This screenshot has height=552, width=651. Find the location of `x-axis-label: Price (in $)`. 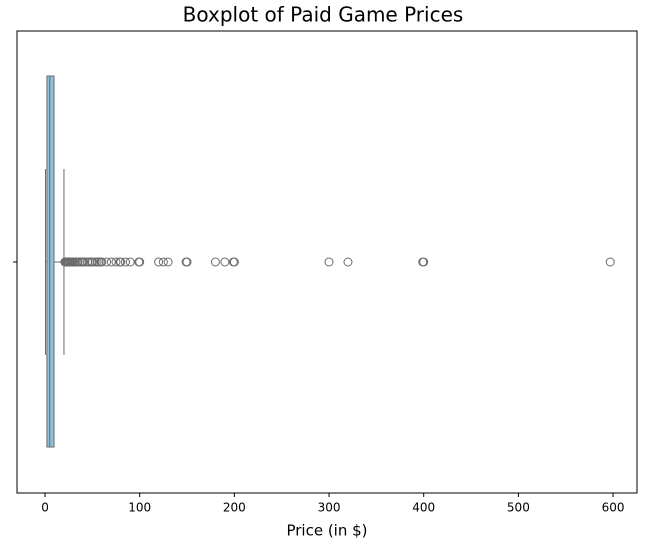

x-axis-label: Price (in $) is located at coordinates (326, 531).